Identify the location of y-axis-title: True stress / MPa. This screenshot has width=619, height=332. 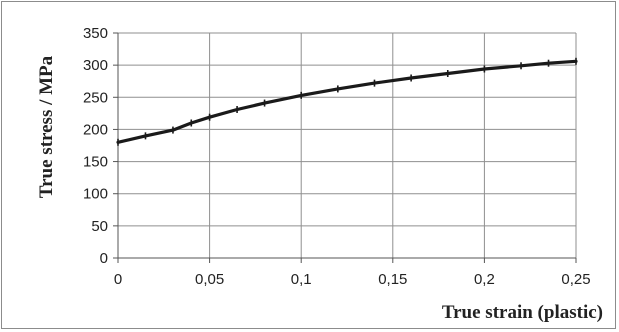
(46, 126).